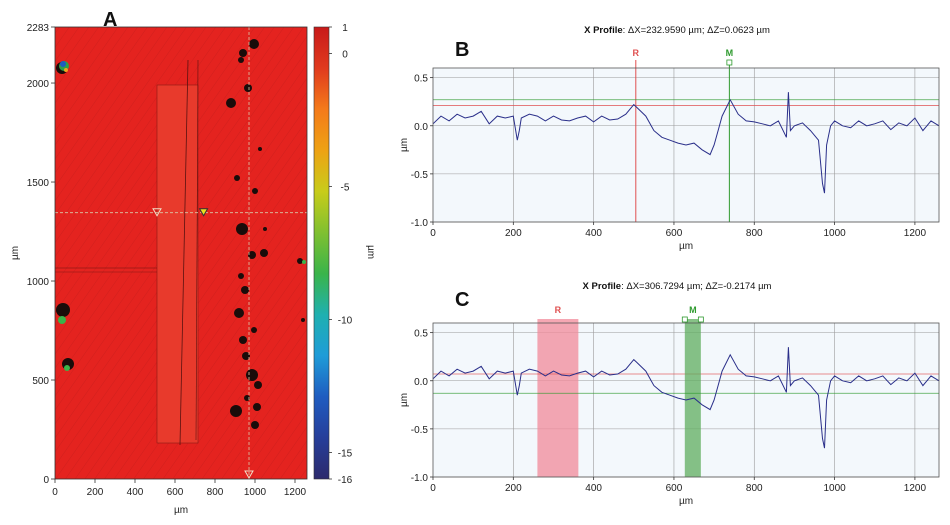  Describe the element at coordinates (421, 382) in the screenshot. I see `c-y-tick-label: 0.0` at that location.